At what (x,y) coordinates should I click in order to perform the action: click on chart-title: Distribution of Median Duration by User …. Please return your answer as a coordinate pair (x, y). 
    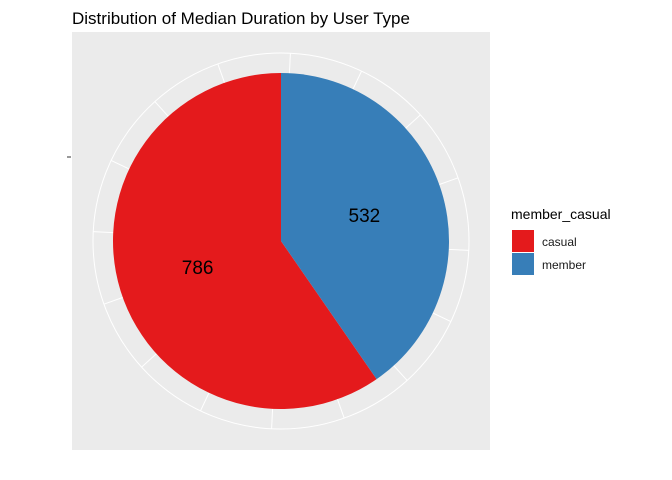
    Looking at the image, I should click on (241, 18).